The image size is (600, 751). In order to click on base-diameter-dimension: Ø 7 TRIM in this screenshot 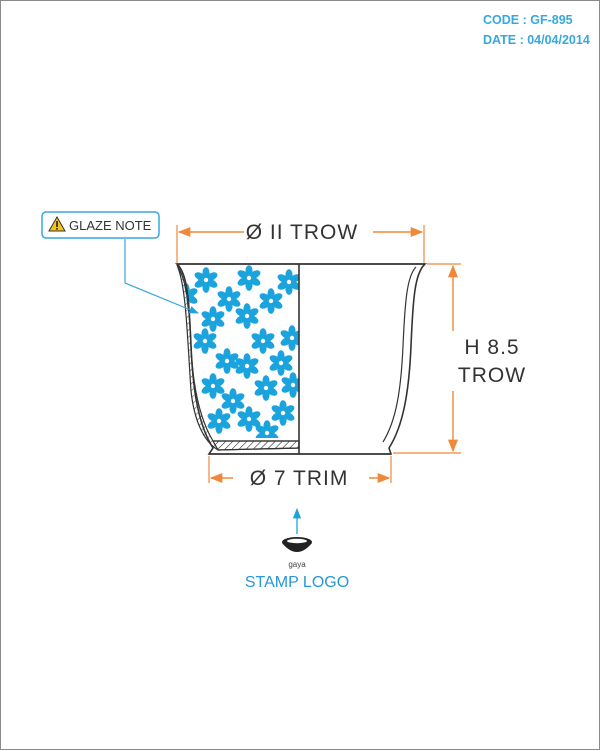, I will do `click(300, 473)`.